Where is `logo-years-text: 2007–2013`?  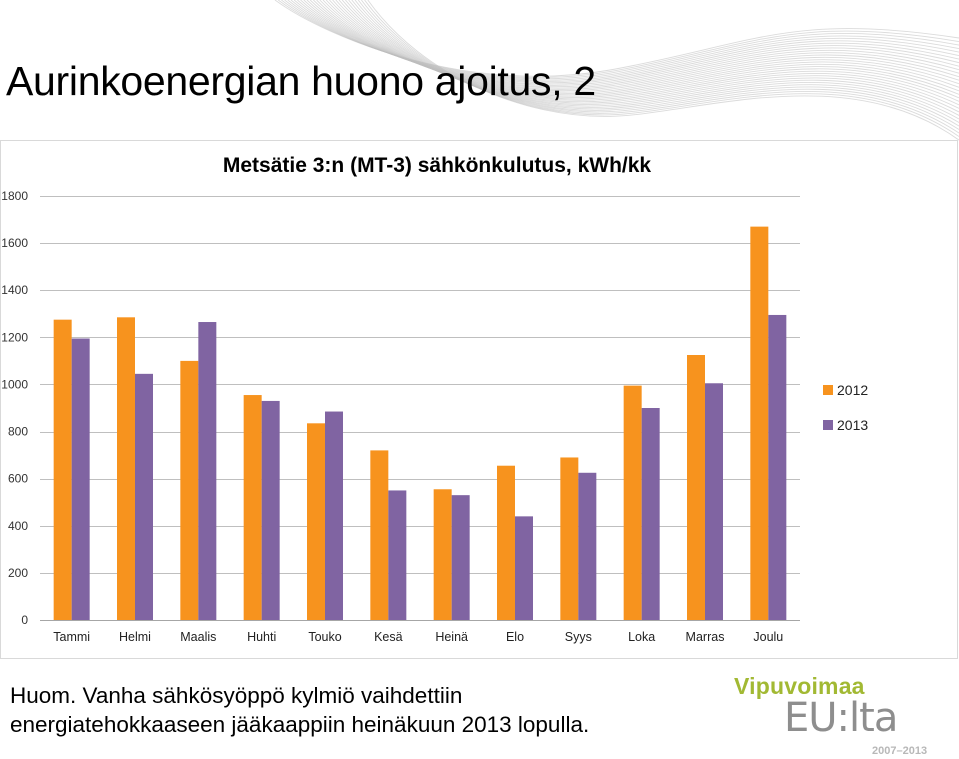
logo-years-text: 2007–2013 is located at coordinates (900, 751).